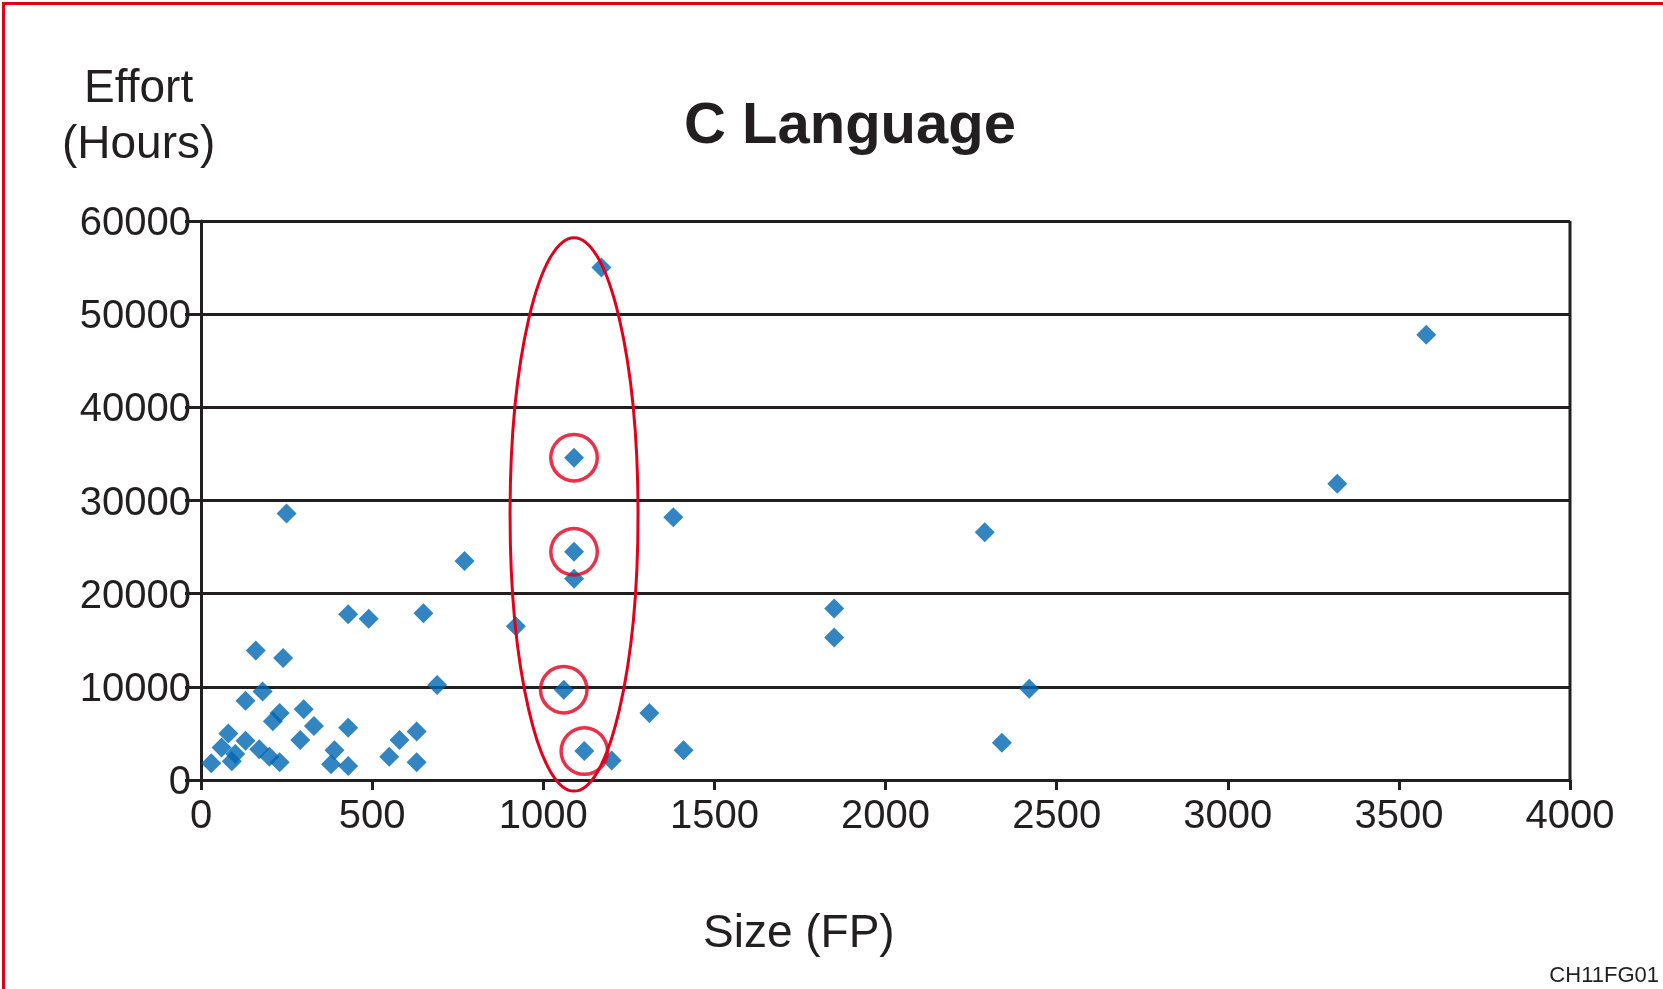 The width and height of the screenshot is (1663, 989). Describe the element at coordinates (135, 314) in the screenshot. I see `y-tick-label: 50000` at that location.